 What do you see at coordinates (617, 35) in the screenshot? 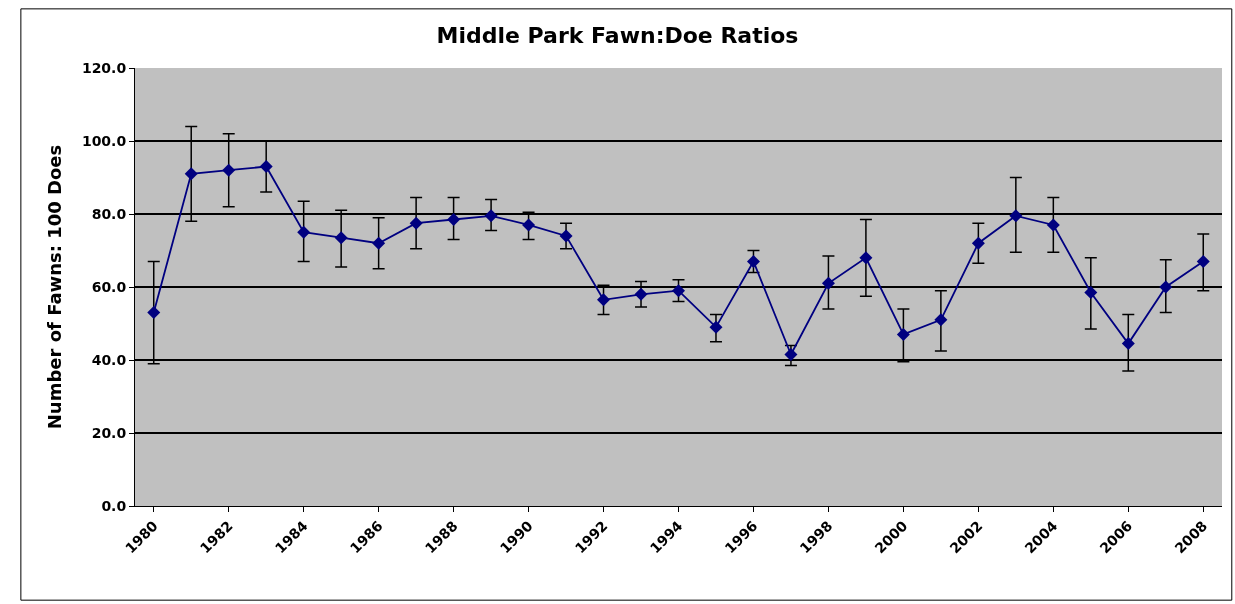
I see `chart-title: Middle Park Fawn:Doe Ratios` at bounding box center [617, 35].